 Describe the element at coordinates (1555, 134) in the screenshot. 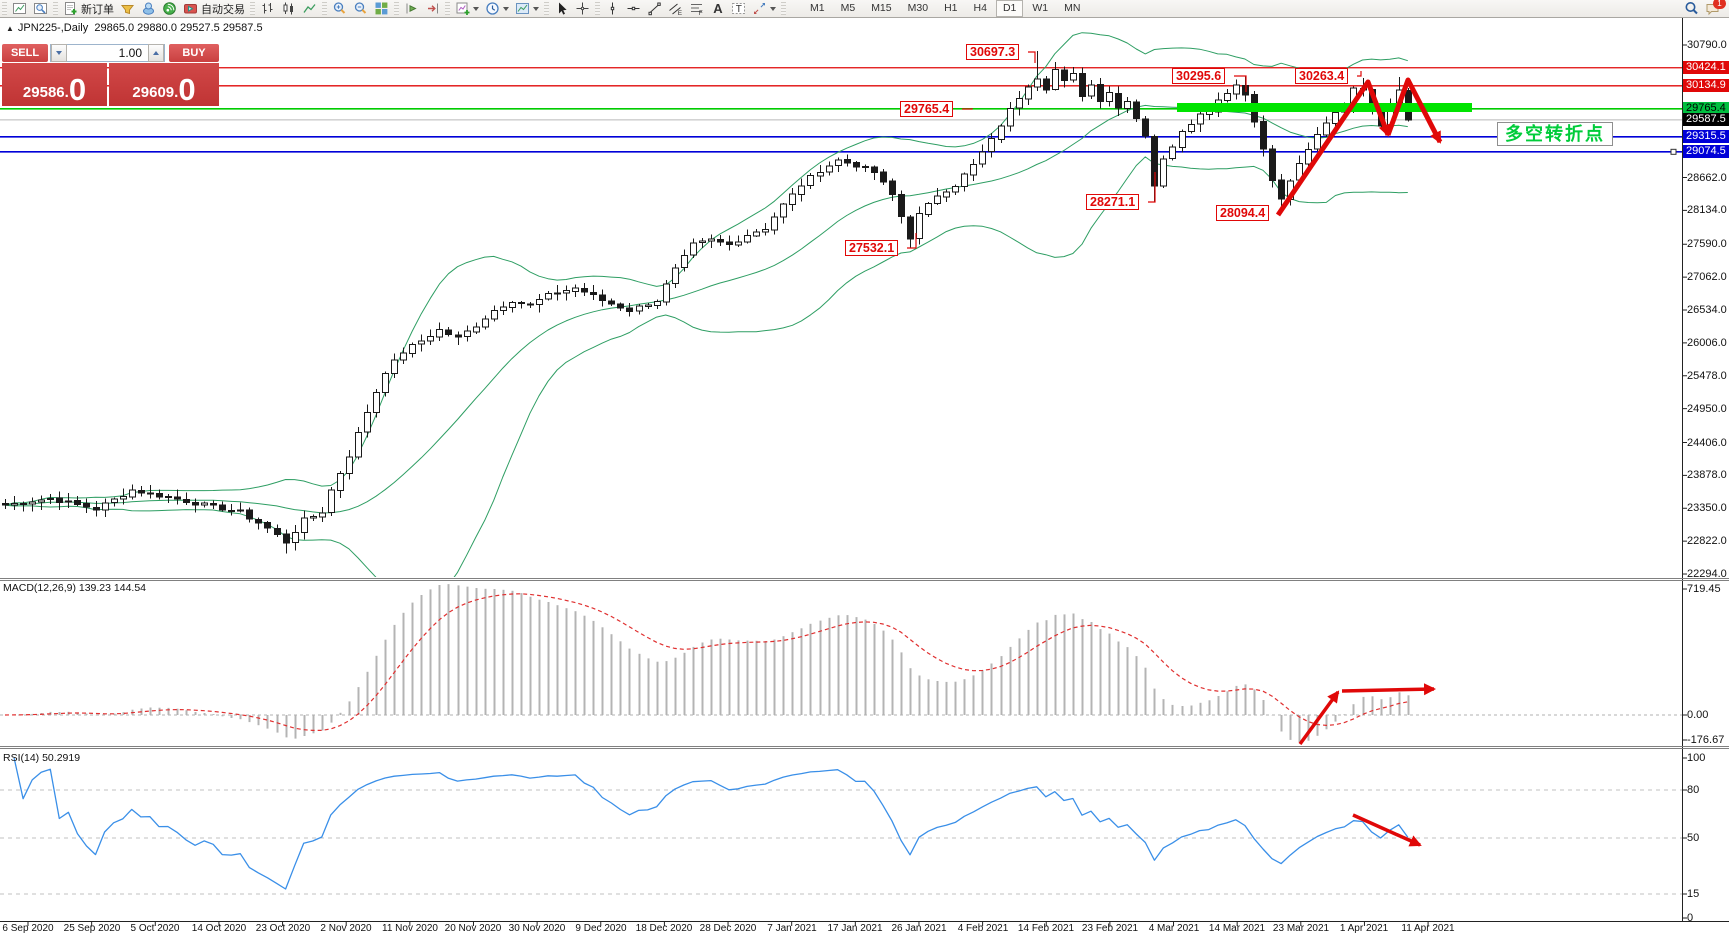

I see `text-annotation: 多空转折点` at that location.